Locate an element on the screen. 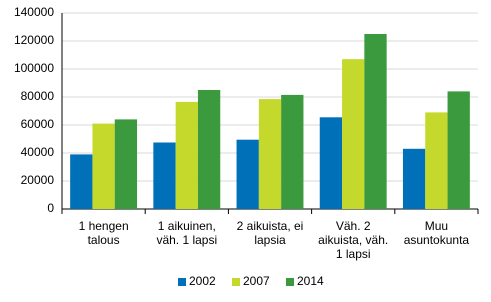 This screenshot has width=491, height=302. x-tick-label: 1 hengen talous is located at coordinates (104, 233).